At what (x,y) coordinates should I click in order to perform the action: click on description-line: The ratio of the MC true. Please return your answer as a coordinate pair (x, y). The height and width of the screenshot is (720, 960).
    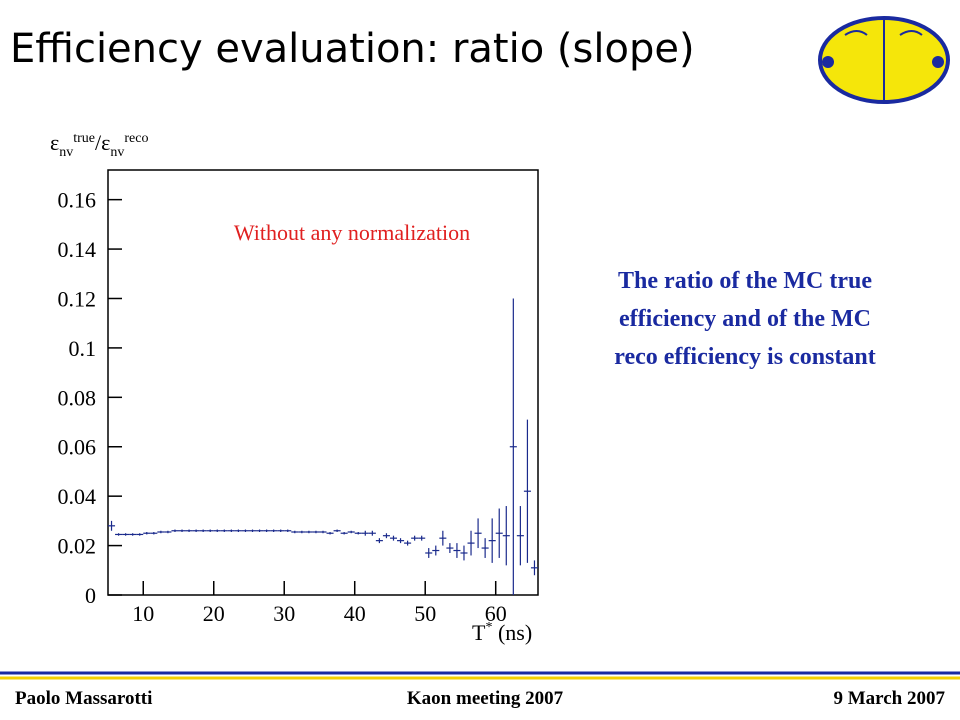
    Looking at the image, I should click on (745, 281).